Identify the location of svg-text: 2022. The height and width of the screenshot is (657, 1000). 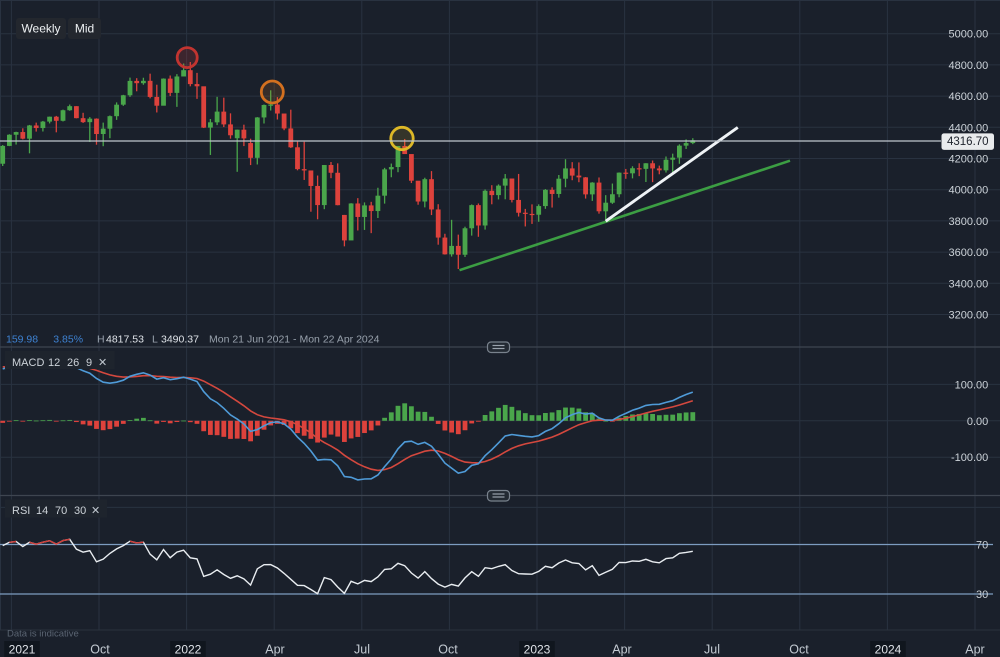
(188, 650).